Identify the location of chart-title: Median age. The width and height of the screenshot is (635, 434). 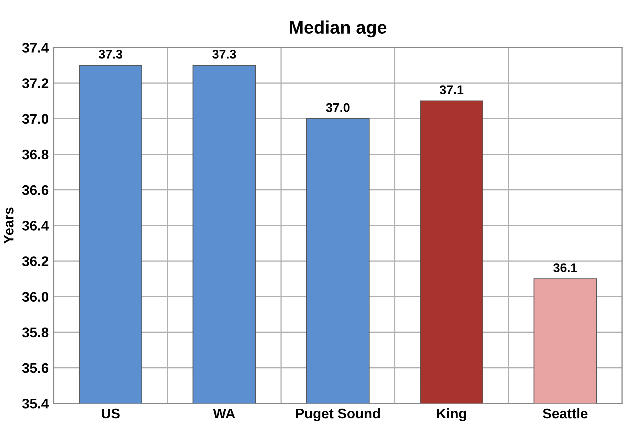
(338, 29).